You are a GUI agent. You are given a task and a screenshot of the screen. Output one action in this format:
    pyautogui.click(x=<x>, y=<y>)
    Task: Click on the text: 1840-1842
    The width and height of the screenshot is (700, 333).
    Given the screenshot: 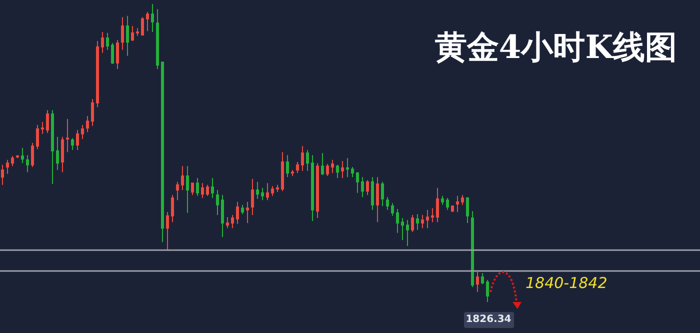 What is the action you would take?
    pyautogui.click(x=567, y=283)
    